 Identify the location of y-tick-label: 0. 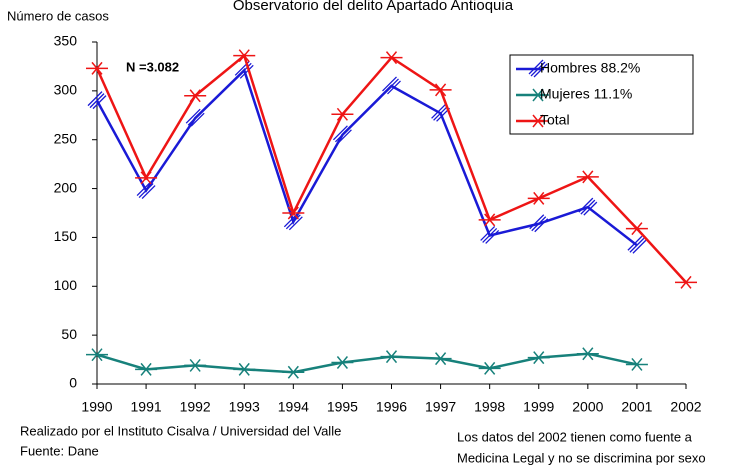
(73, 383).